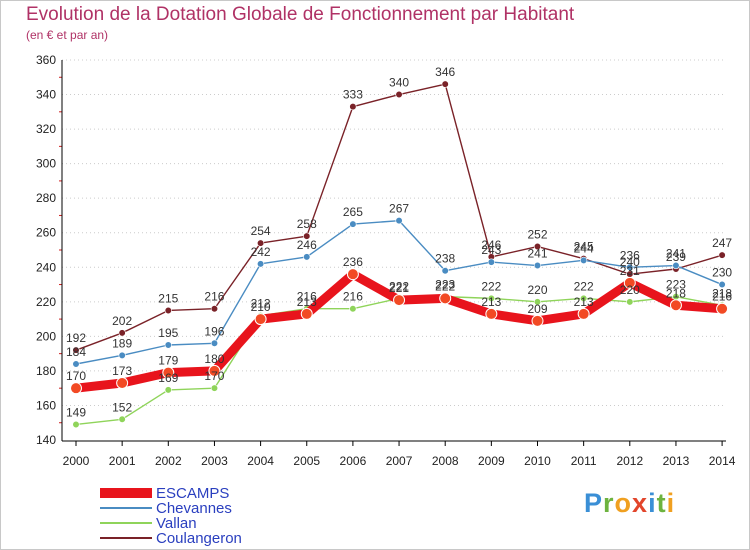  What do you see at coordinates (537, 235) in the screenshot?
I see `data-label-coulangeron: 252` at bounding box center [537, 235].